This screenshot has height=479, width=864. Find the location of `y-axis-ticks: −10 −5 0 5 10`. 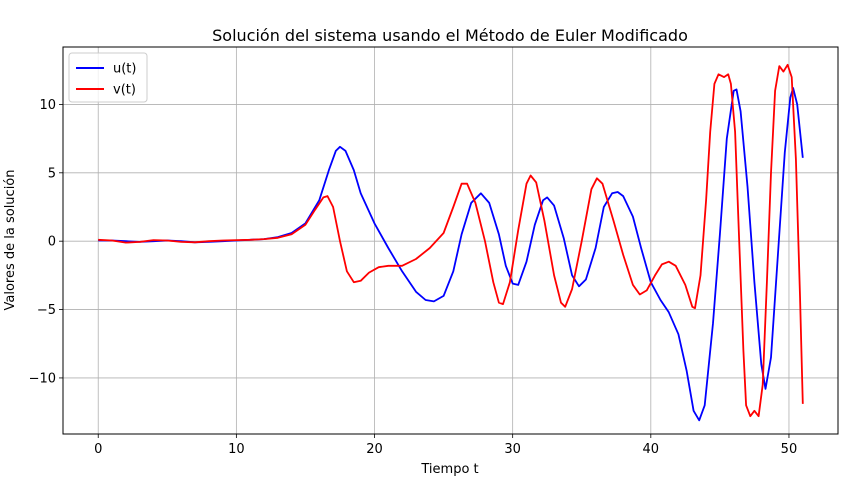

y-axis-ticks: −10 −5 0 5 10 is located at coordinates (46, 242).